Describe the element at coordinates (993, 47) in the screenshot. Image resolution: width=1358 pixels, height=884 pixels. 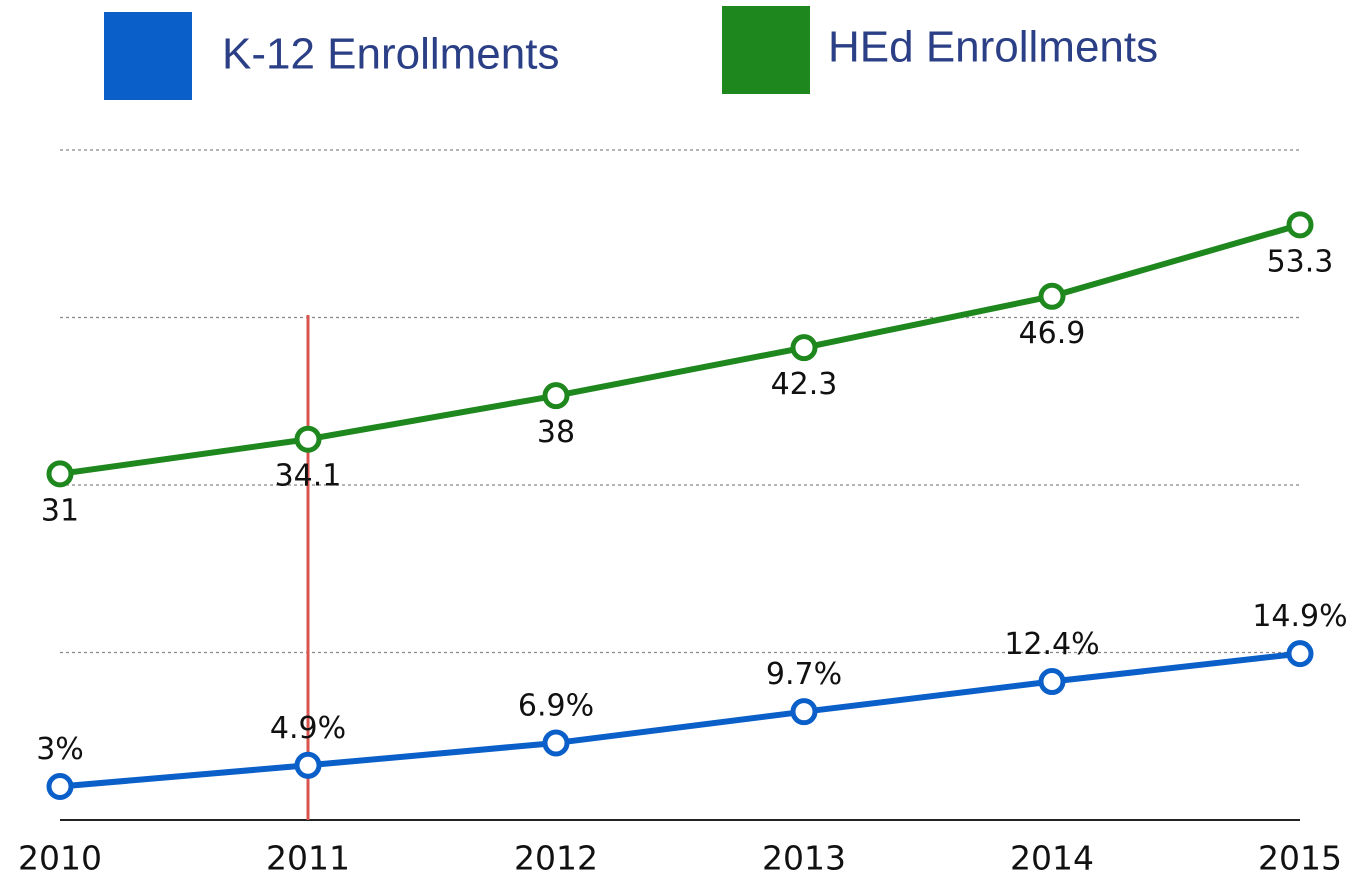
I see `legend-label: HEd Enrollments` at that location.